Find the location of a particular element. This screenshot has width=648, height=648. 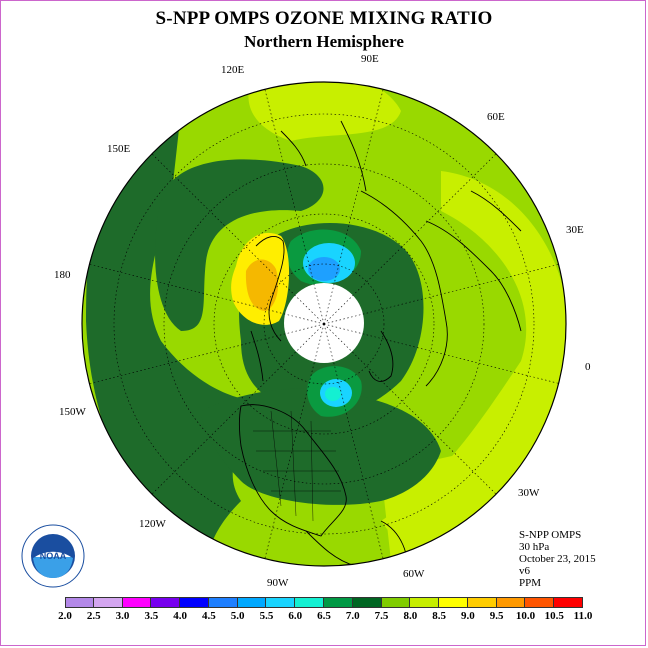

noaa-logo-text: NOAA is located at coordinates (53, 556).